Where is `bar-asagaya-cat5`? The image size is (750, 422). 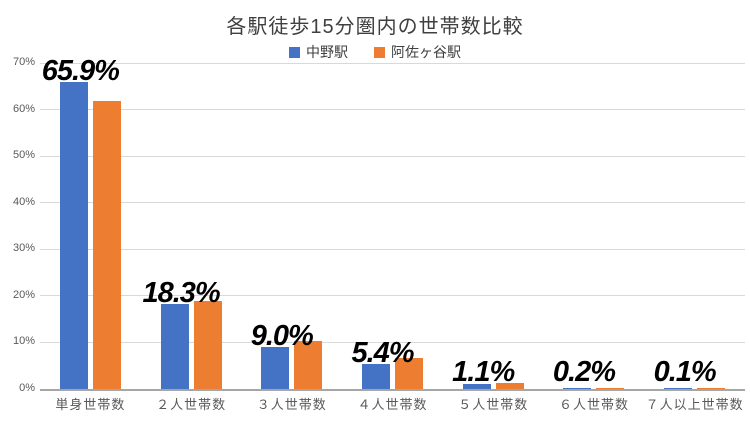
bar-asagaya-cat5 is located at coordinates (610, 388).